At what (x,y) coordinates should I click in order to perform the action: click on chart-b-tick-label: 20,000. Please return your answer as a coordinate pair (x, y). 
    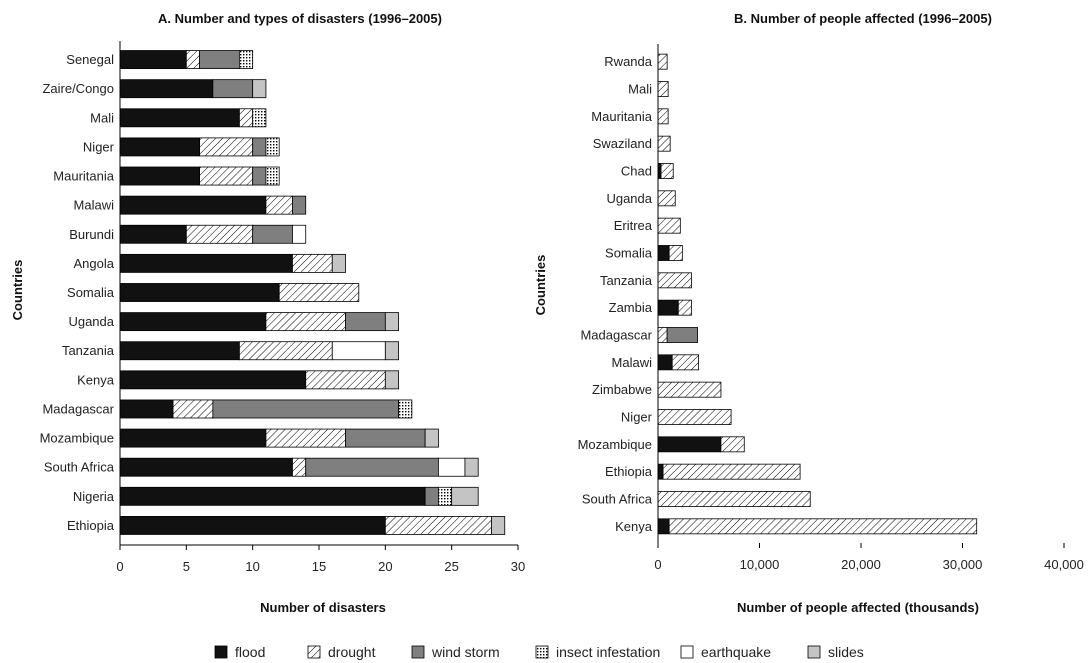
    Looking at the image, I should click on (861, 564).